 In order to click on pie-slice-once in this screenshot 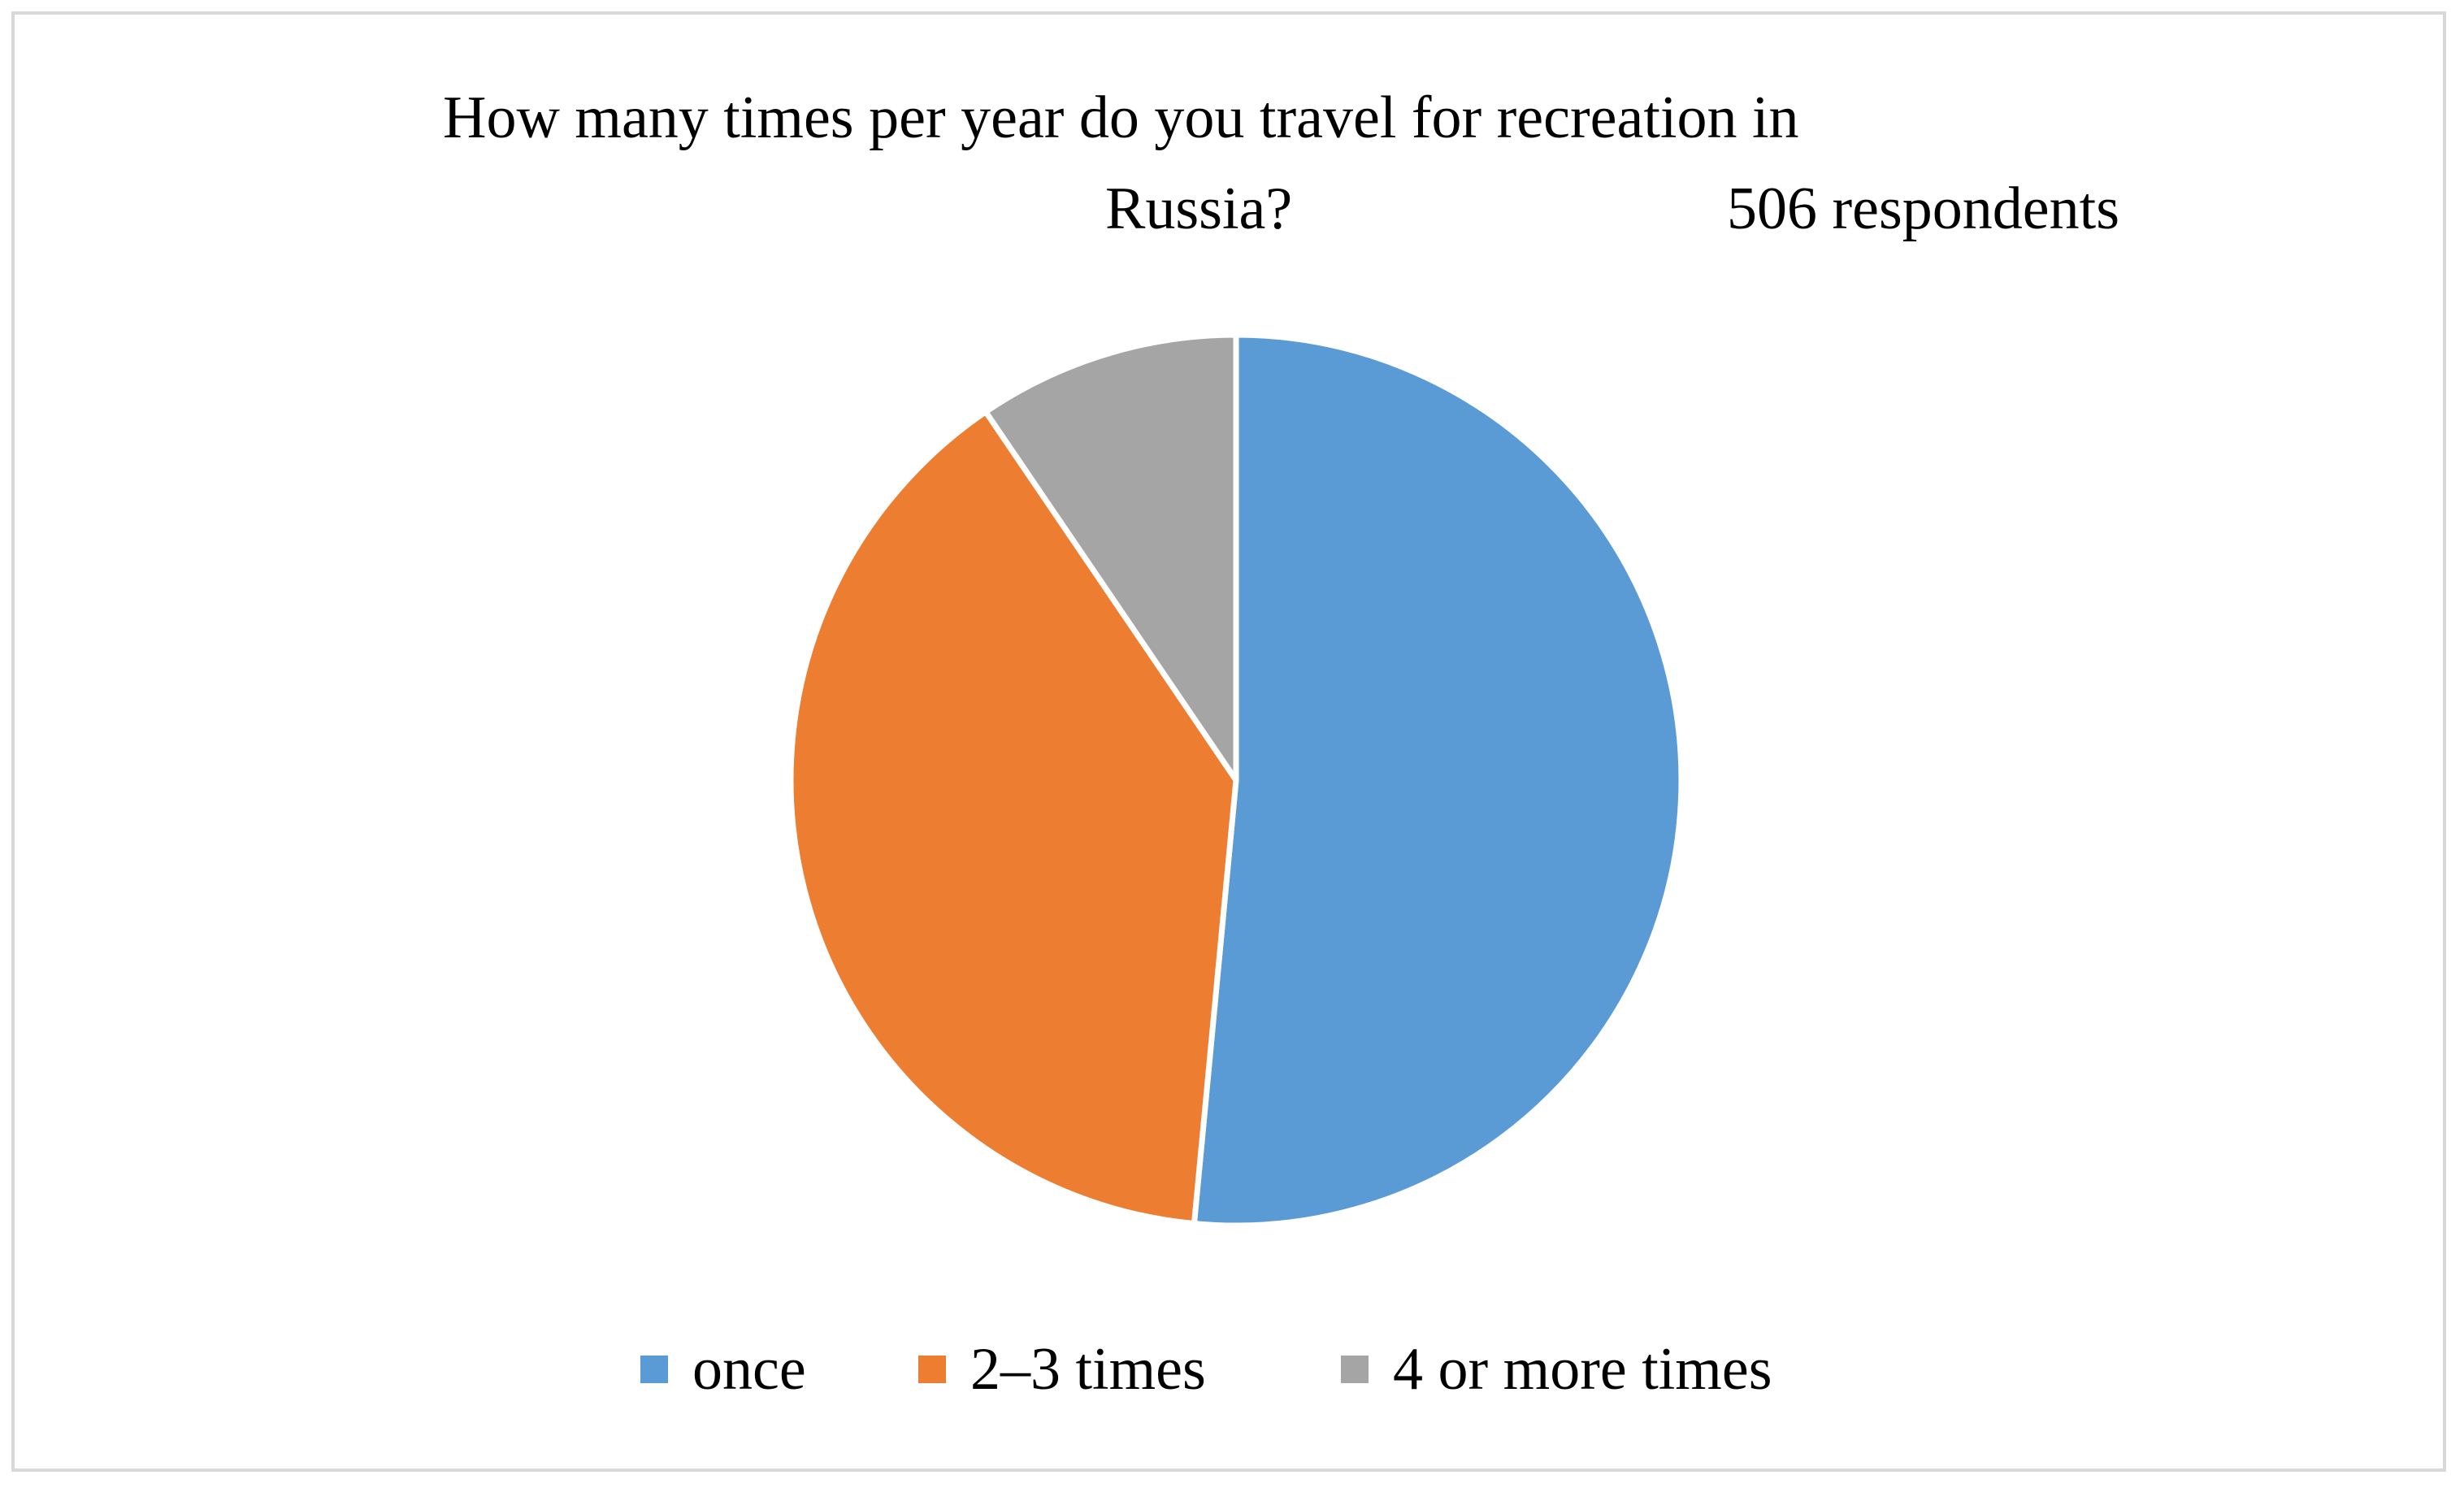, I will do `click(1438, 780)`.